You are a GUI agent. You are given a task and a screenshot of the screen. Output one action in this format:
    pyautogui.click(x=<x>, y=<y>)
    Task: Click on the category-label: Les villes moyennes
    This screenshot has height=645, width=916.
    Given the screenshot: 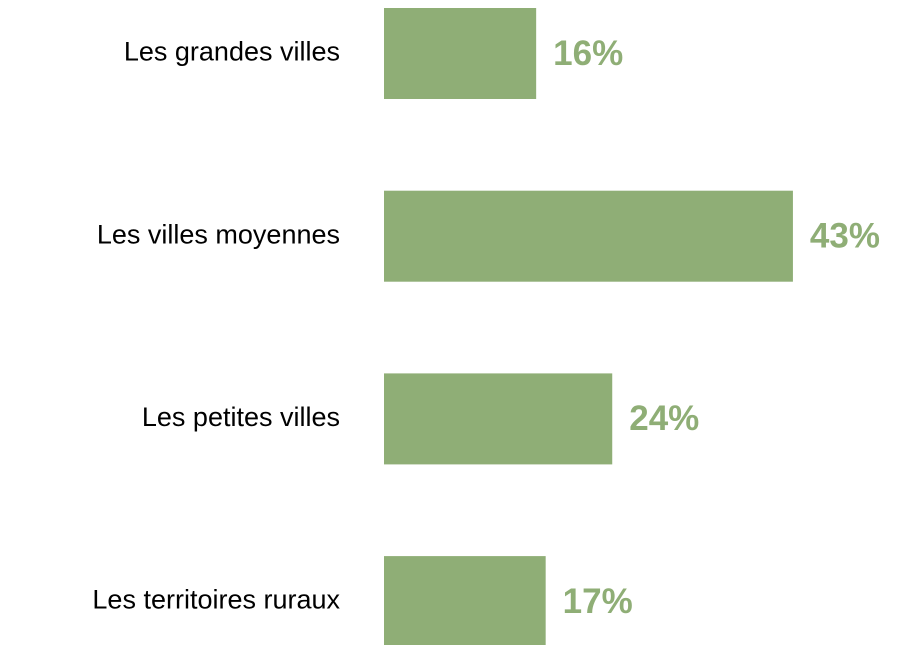 What is the action you would take?
    pyautogui.click(x=218, y=234)
    